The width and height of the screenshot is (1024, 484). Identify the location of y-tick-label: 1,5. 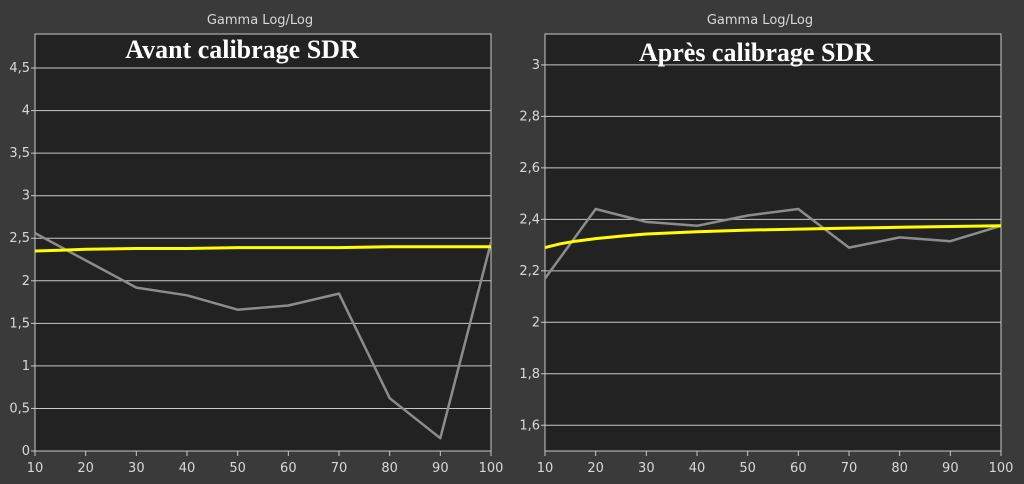
(19, 323).